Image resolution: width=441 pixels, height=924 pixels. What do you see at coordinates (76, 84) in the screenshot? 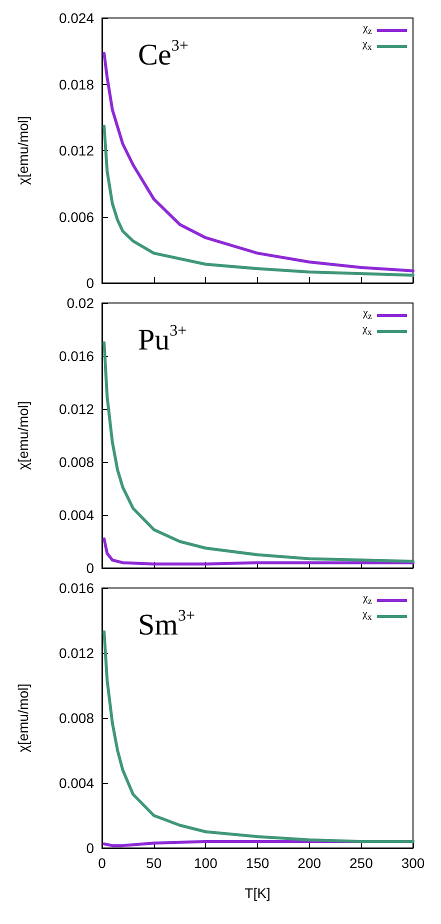
I see `y-tick-label: 0.018` at bounding box center [76, 84].